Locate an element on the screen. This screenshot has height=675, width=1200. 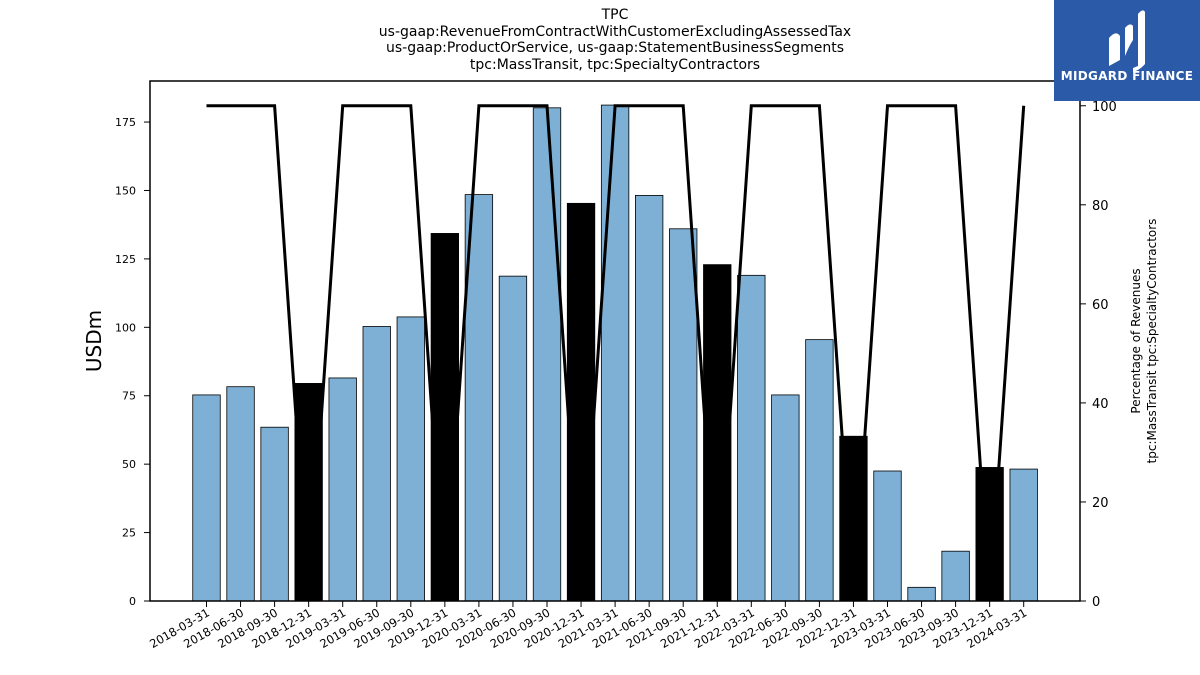
y-tick-label: 25 is located at coordinates (129, 533).